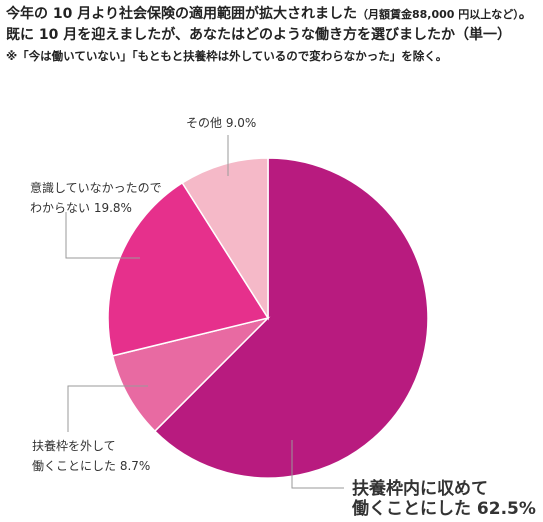 The height and width of the screenshot is (522, 543). Describe the element at coordinates (437, 14) in the screenshot. I see `title-sub: （月額賃金88,000 円以上など）` at that location.